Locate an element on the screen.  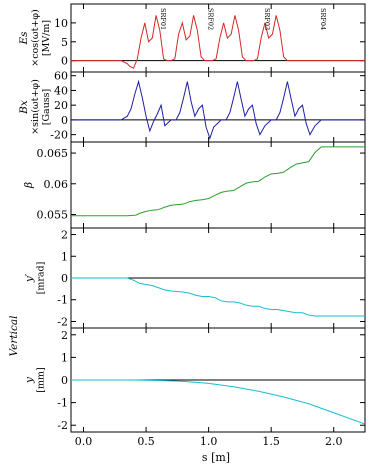
y-axis-label: y′ is located at coordinates (30, 278).